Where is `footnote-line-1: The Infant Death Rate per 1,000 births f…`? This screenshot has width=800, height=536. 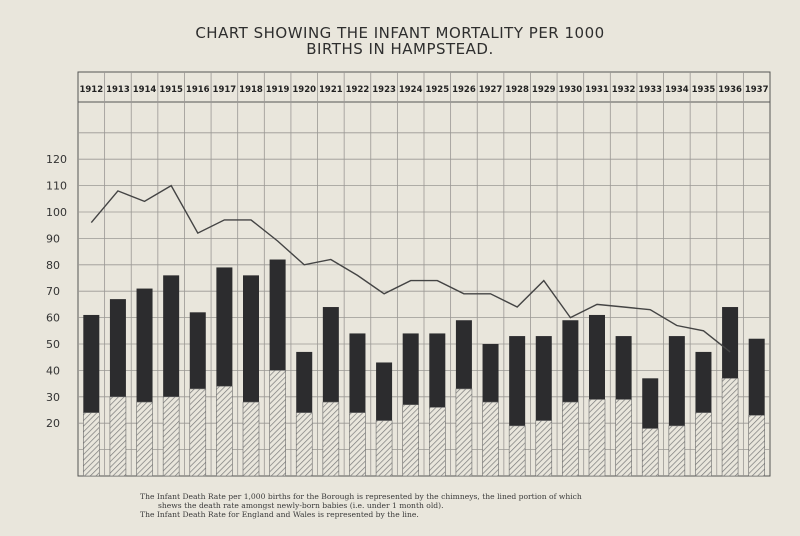
footnote-line-1: The Infant Death Rate per 1,000 births f… is located at coordinates (361, 496).